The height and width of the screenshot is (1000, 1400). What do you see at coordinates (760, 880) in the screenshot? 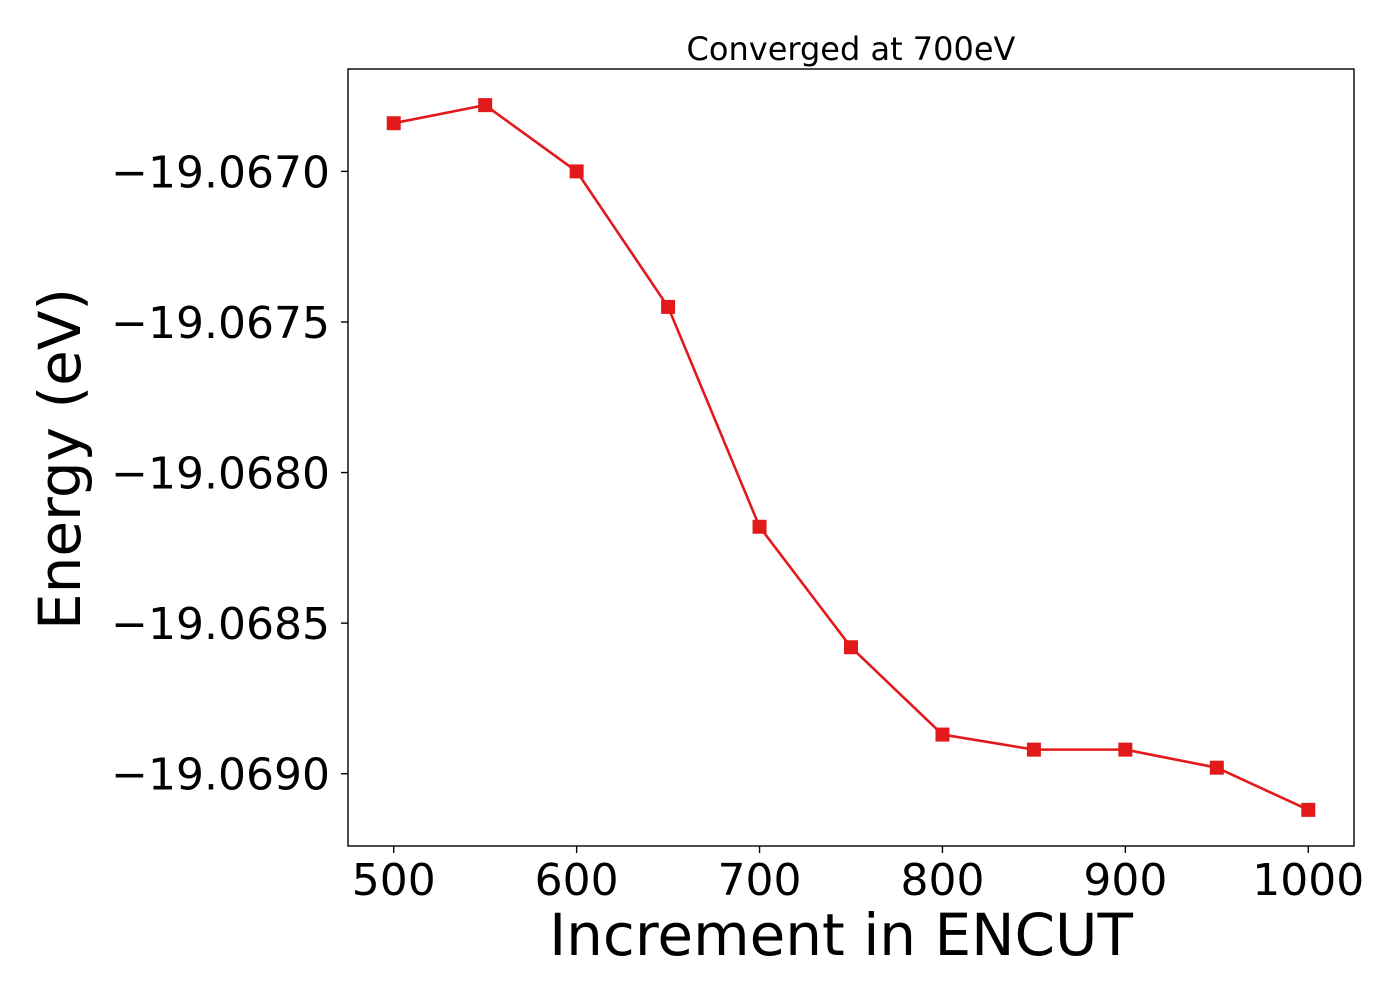
I see `x-tick-label: 700` at bounding box center [760, 880].